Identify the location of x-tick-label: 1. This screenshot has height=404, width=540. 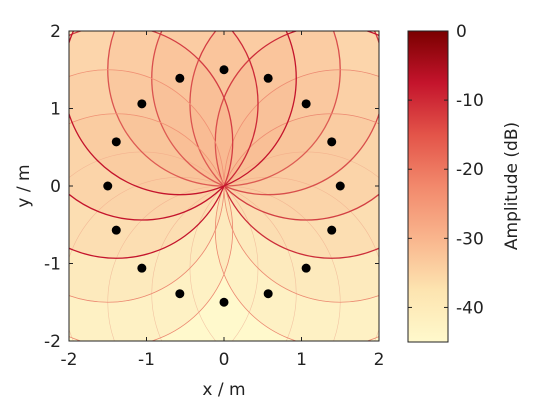
(301, 360).